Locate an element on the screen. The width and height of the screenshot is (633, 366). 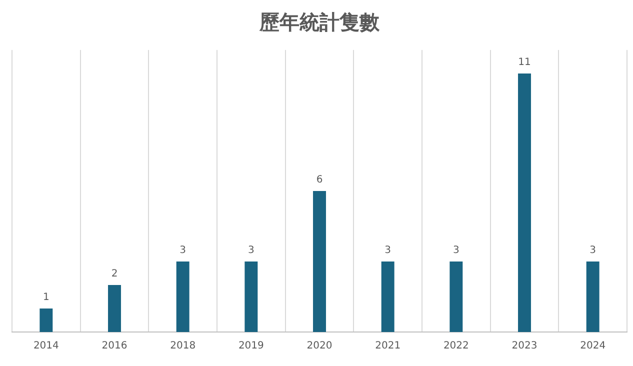
x-tick-label: 2022 is located at coordinates (456, 346).